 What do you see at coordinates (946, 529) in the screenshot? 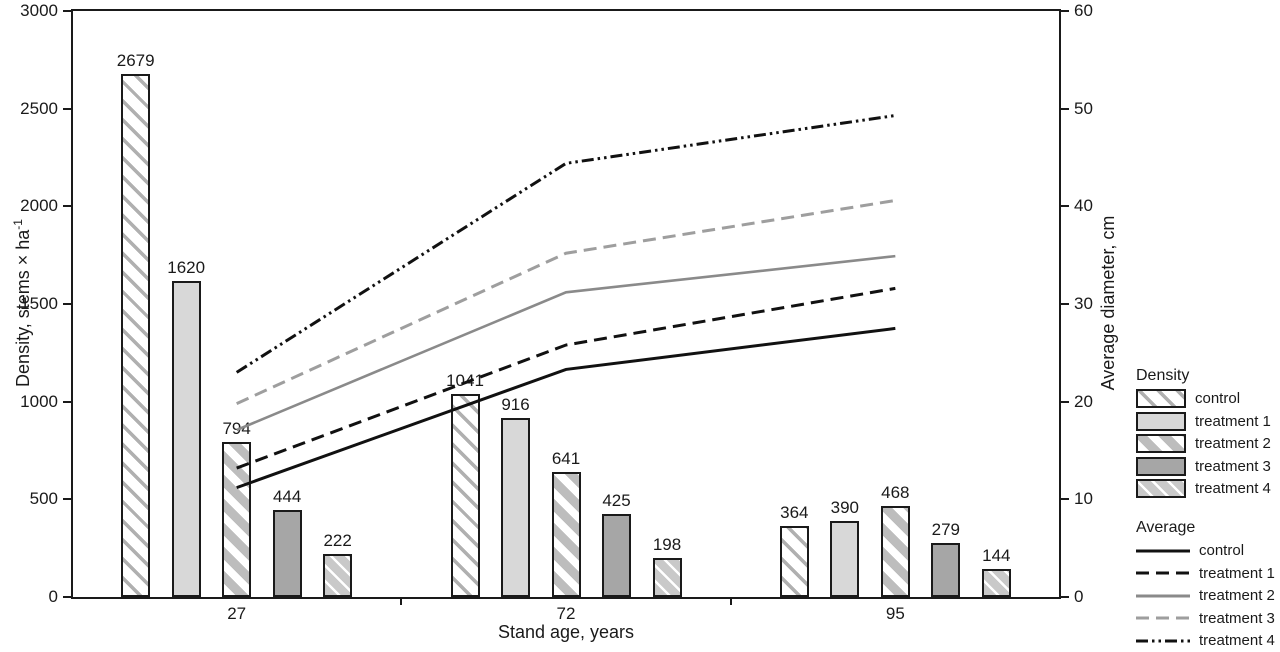
I see `bar-value-label-treatment-3-95: 279` at bounding box center [946, 529].